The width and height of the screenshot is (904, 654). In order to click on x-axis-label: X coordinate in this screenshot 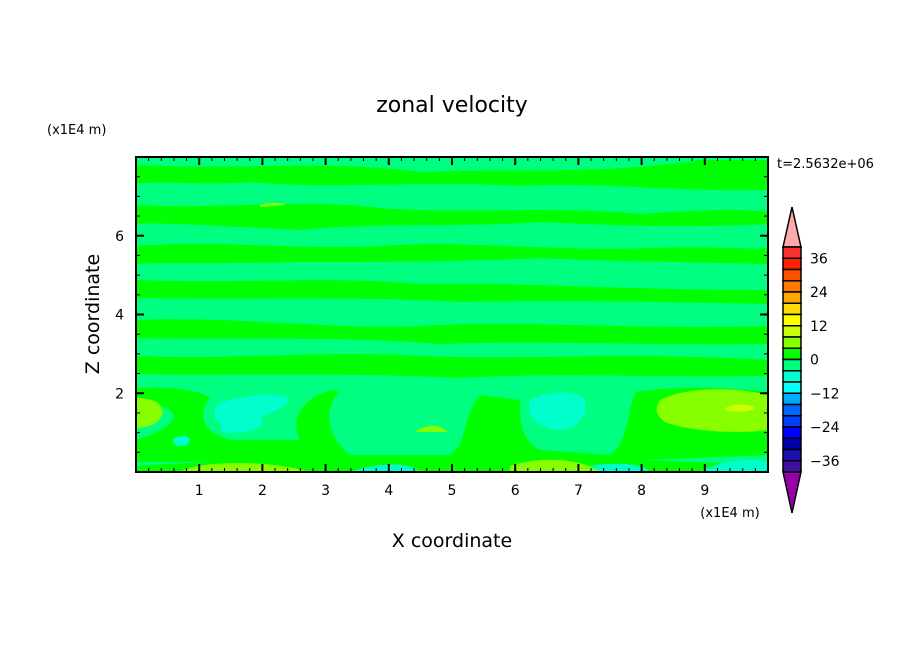, I will do `click(452, 541)`.